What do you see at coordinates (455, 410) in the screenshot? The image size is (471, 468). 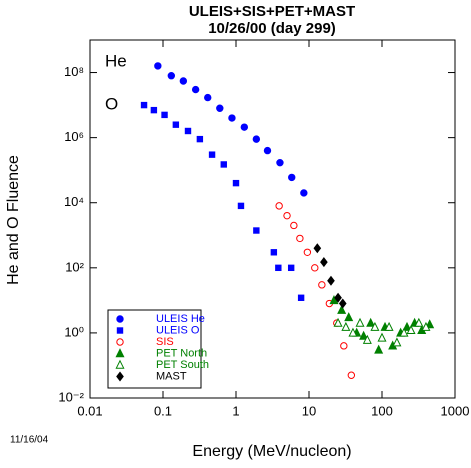 I see `x-tick-label: 1000` at bounding box center [455, 410].